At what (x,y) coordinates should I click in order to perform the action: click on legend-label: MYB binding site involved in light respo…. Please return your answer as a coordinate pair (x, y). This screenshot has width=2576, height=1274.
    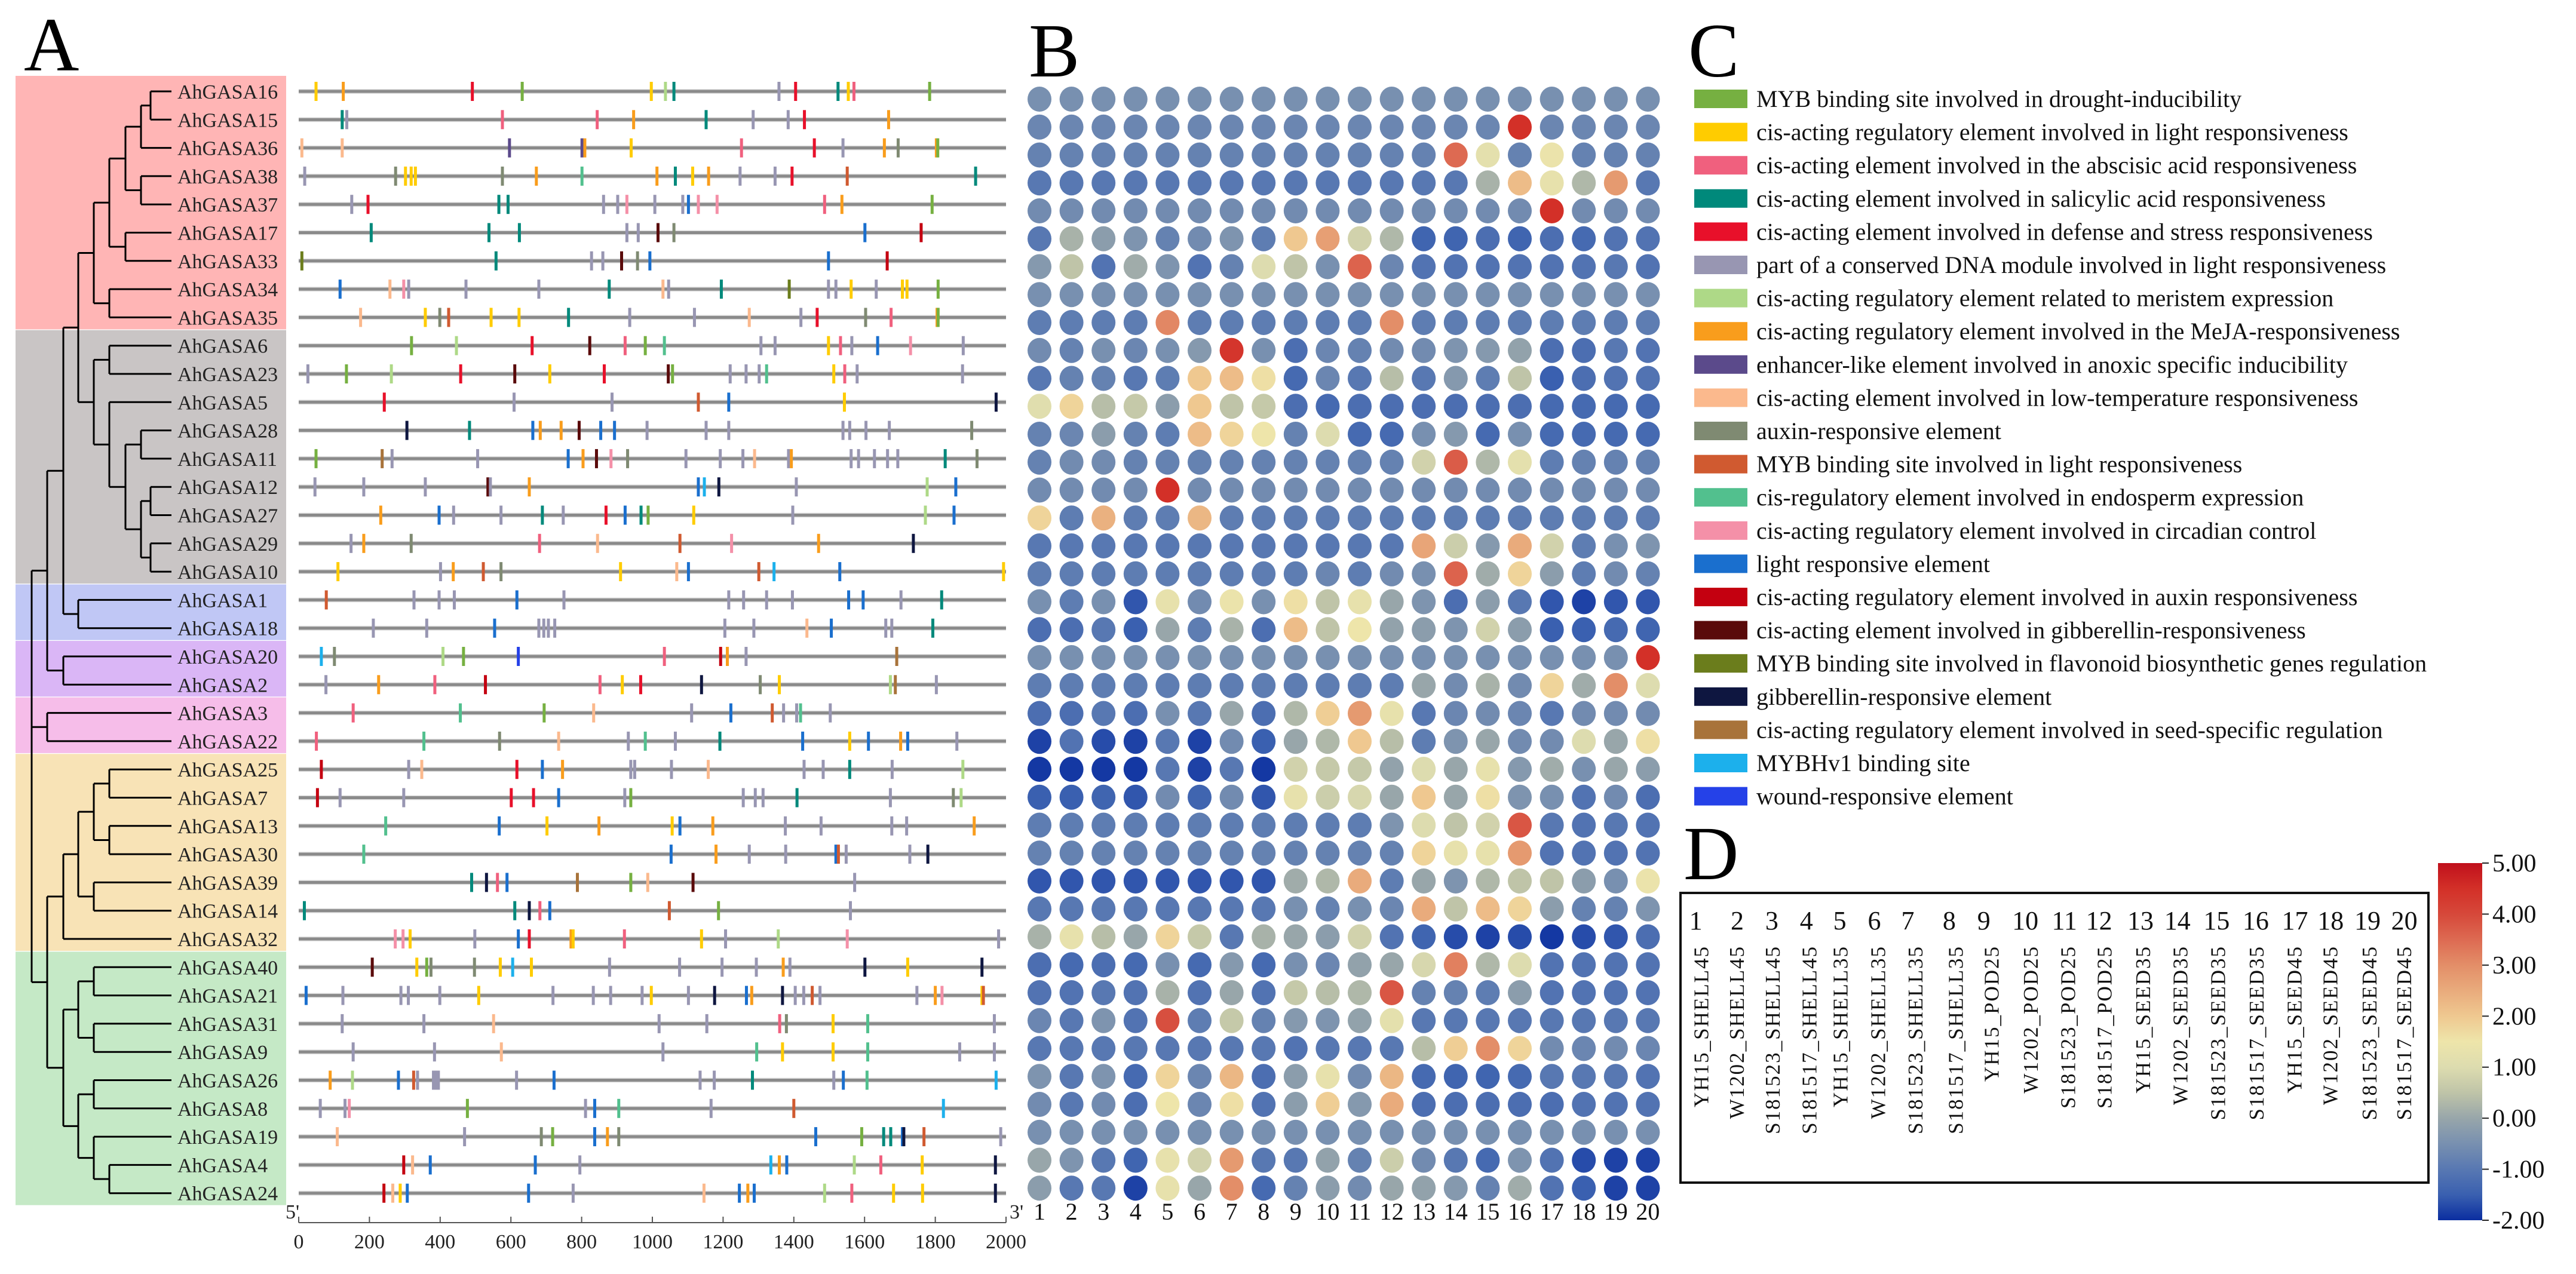
    Looking at the image, I should click on (1999, 465).